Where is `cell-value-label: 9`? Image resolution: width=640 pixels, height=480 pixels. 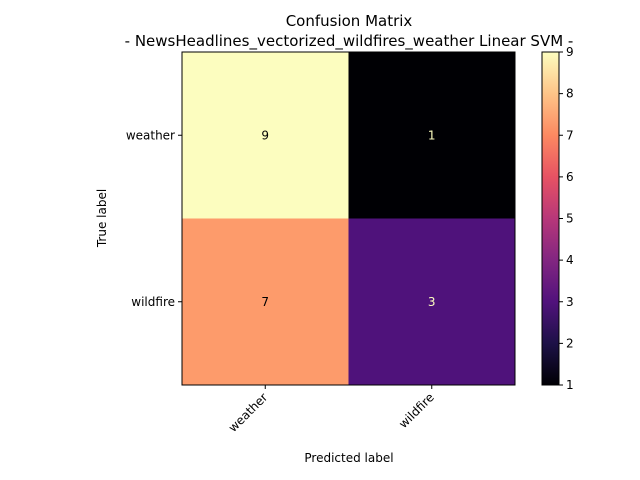 cell-value-label: 9 is located at coordinates (265, 135).